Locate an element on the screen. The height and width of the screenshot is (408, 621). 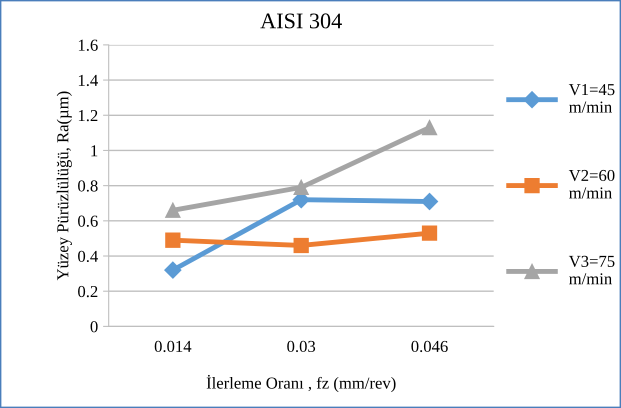
y-tick-label: 1 is located at coordinates (94, 150).